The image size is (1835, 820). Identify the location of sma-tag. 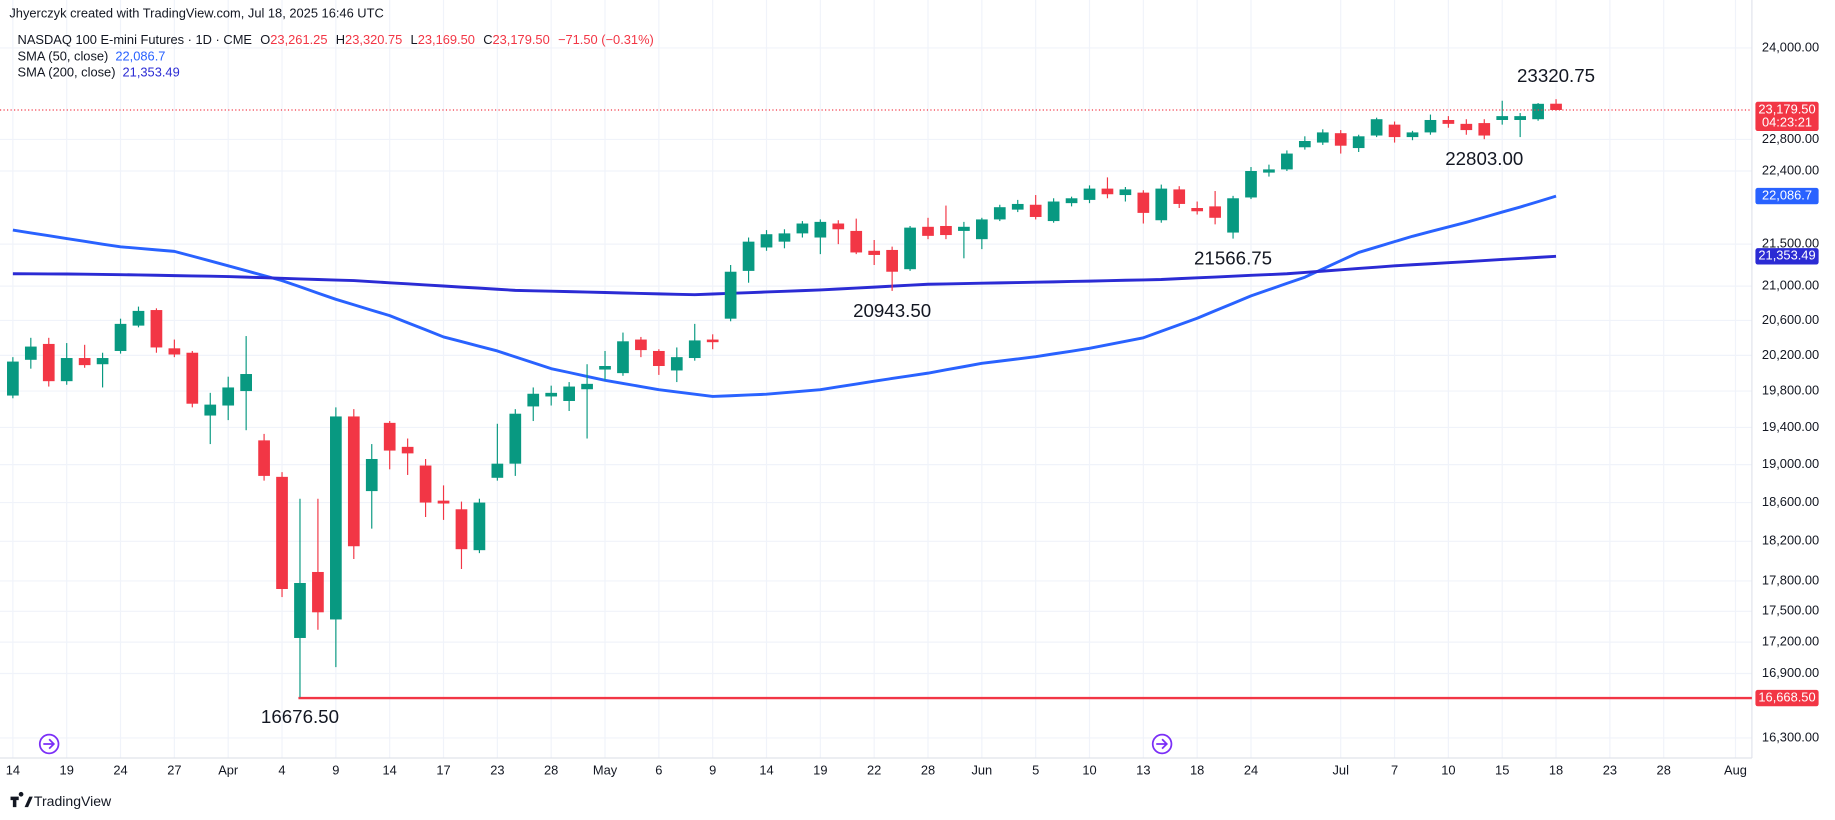
(1787, 196).